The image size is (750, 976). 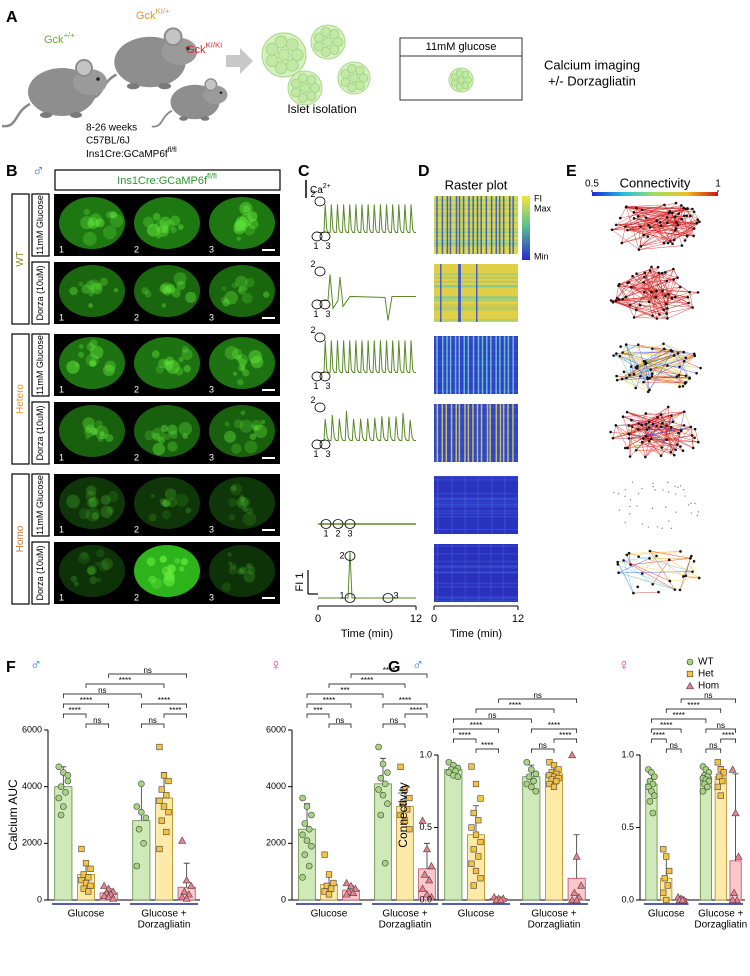 What do you see at coordinates (541, 256) in the screenshot?
I see `colorbar-min-label: Min` at bounding box center [541, 256].